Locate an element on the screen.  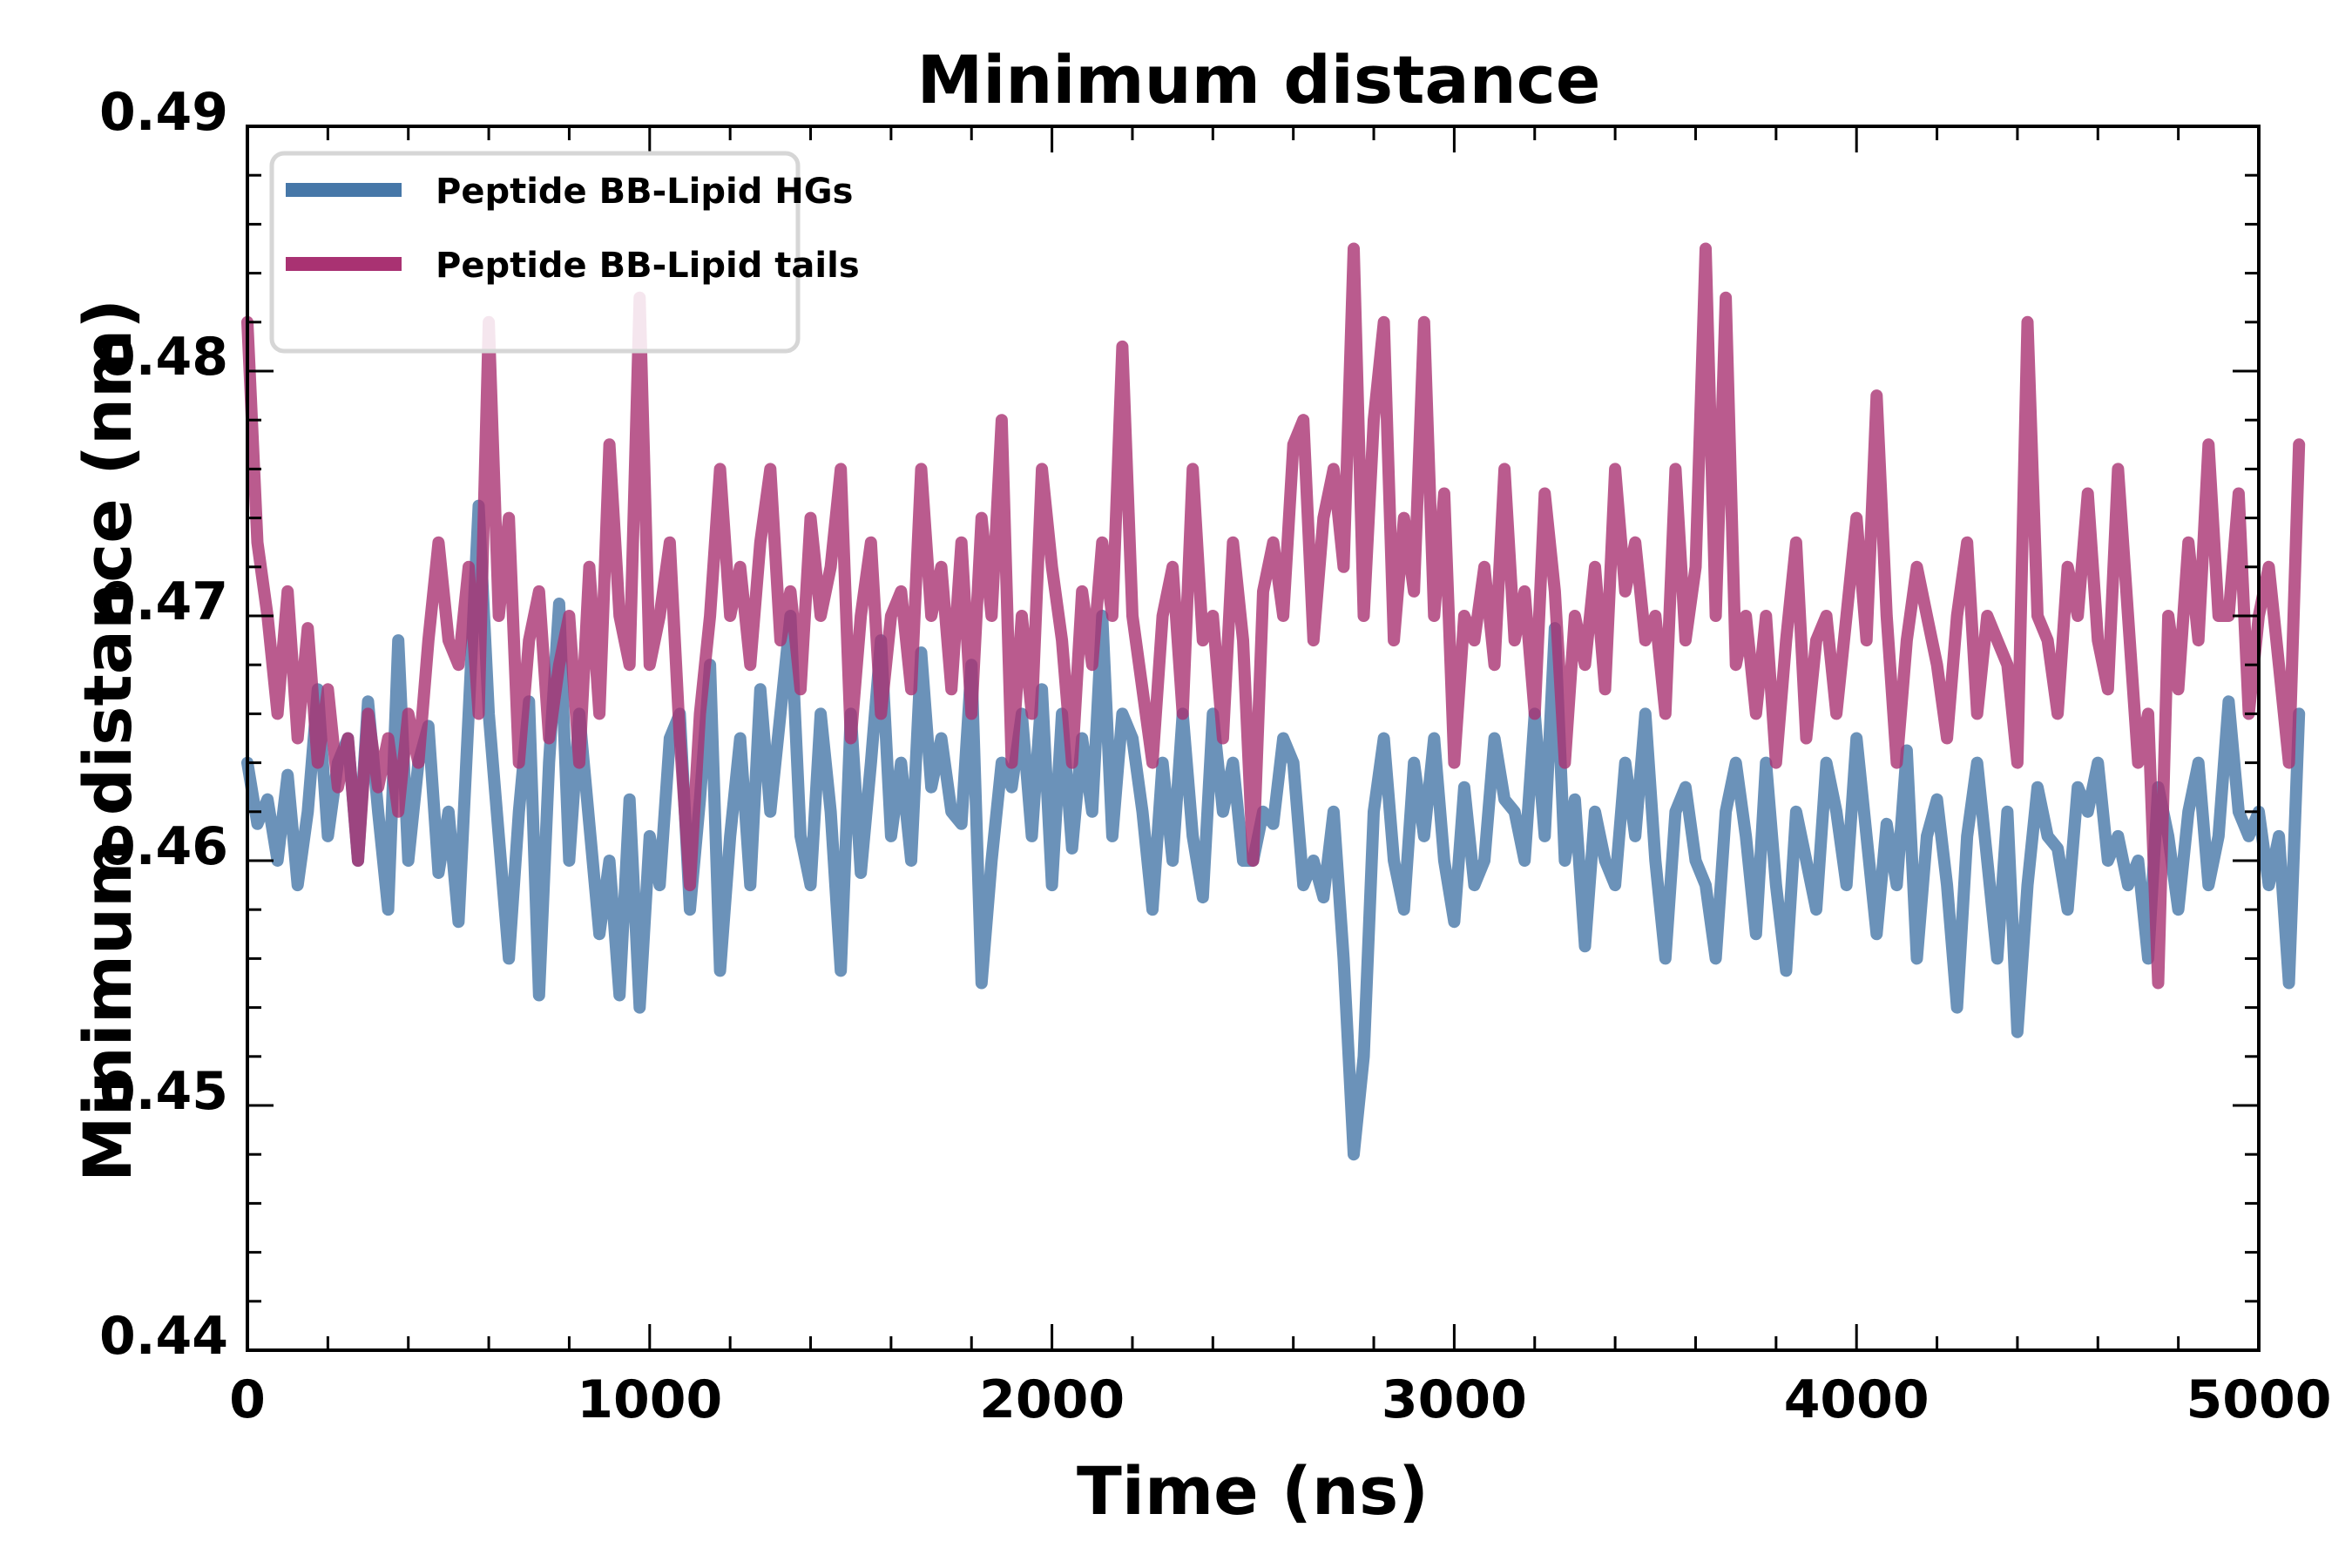
y-axis-label: Minimum distance (nm) is located at coordinates (107, 741).